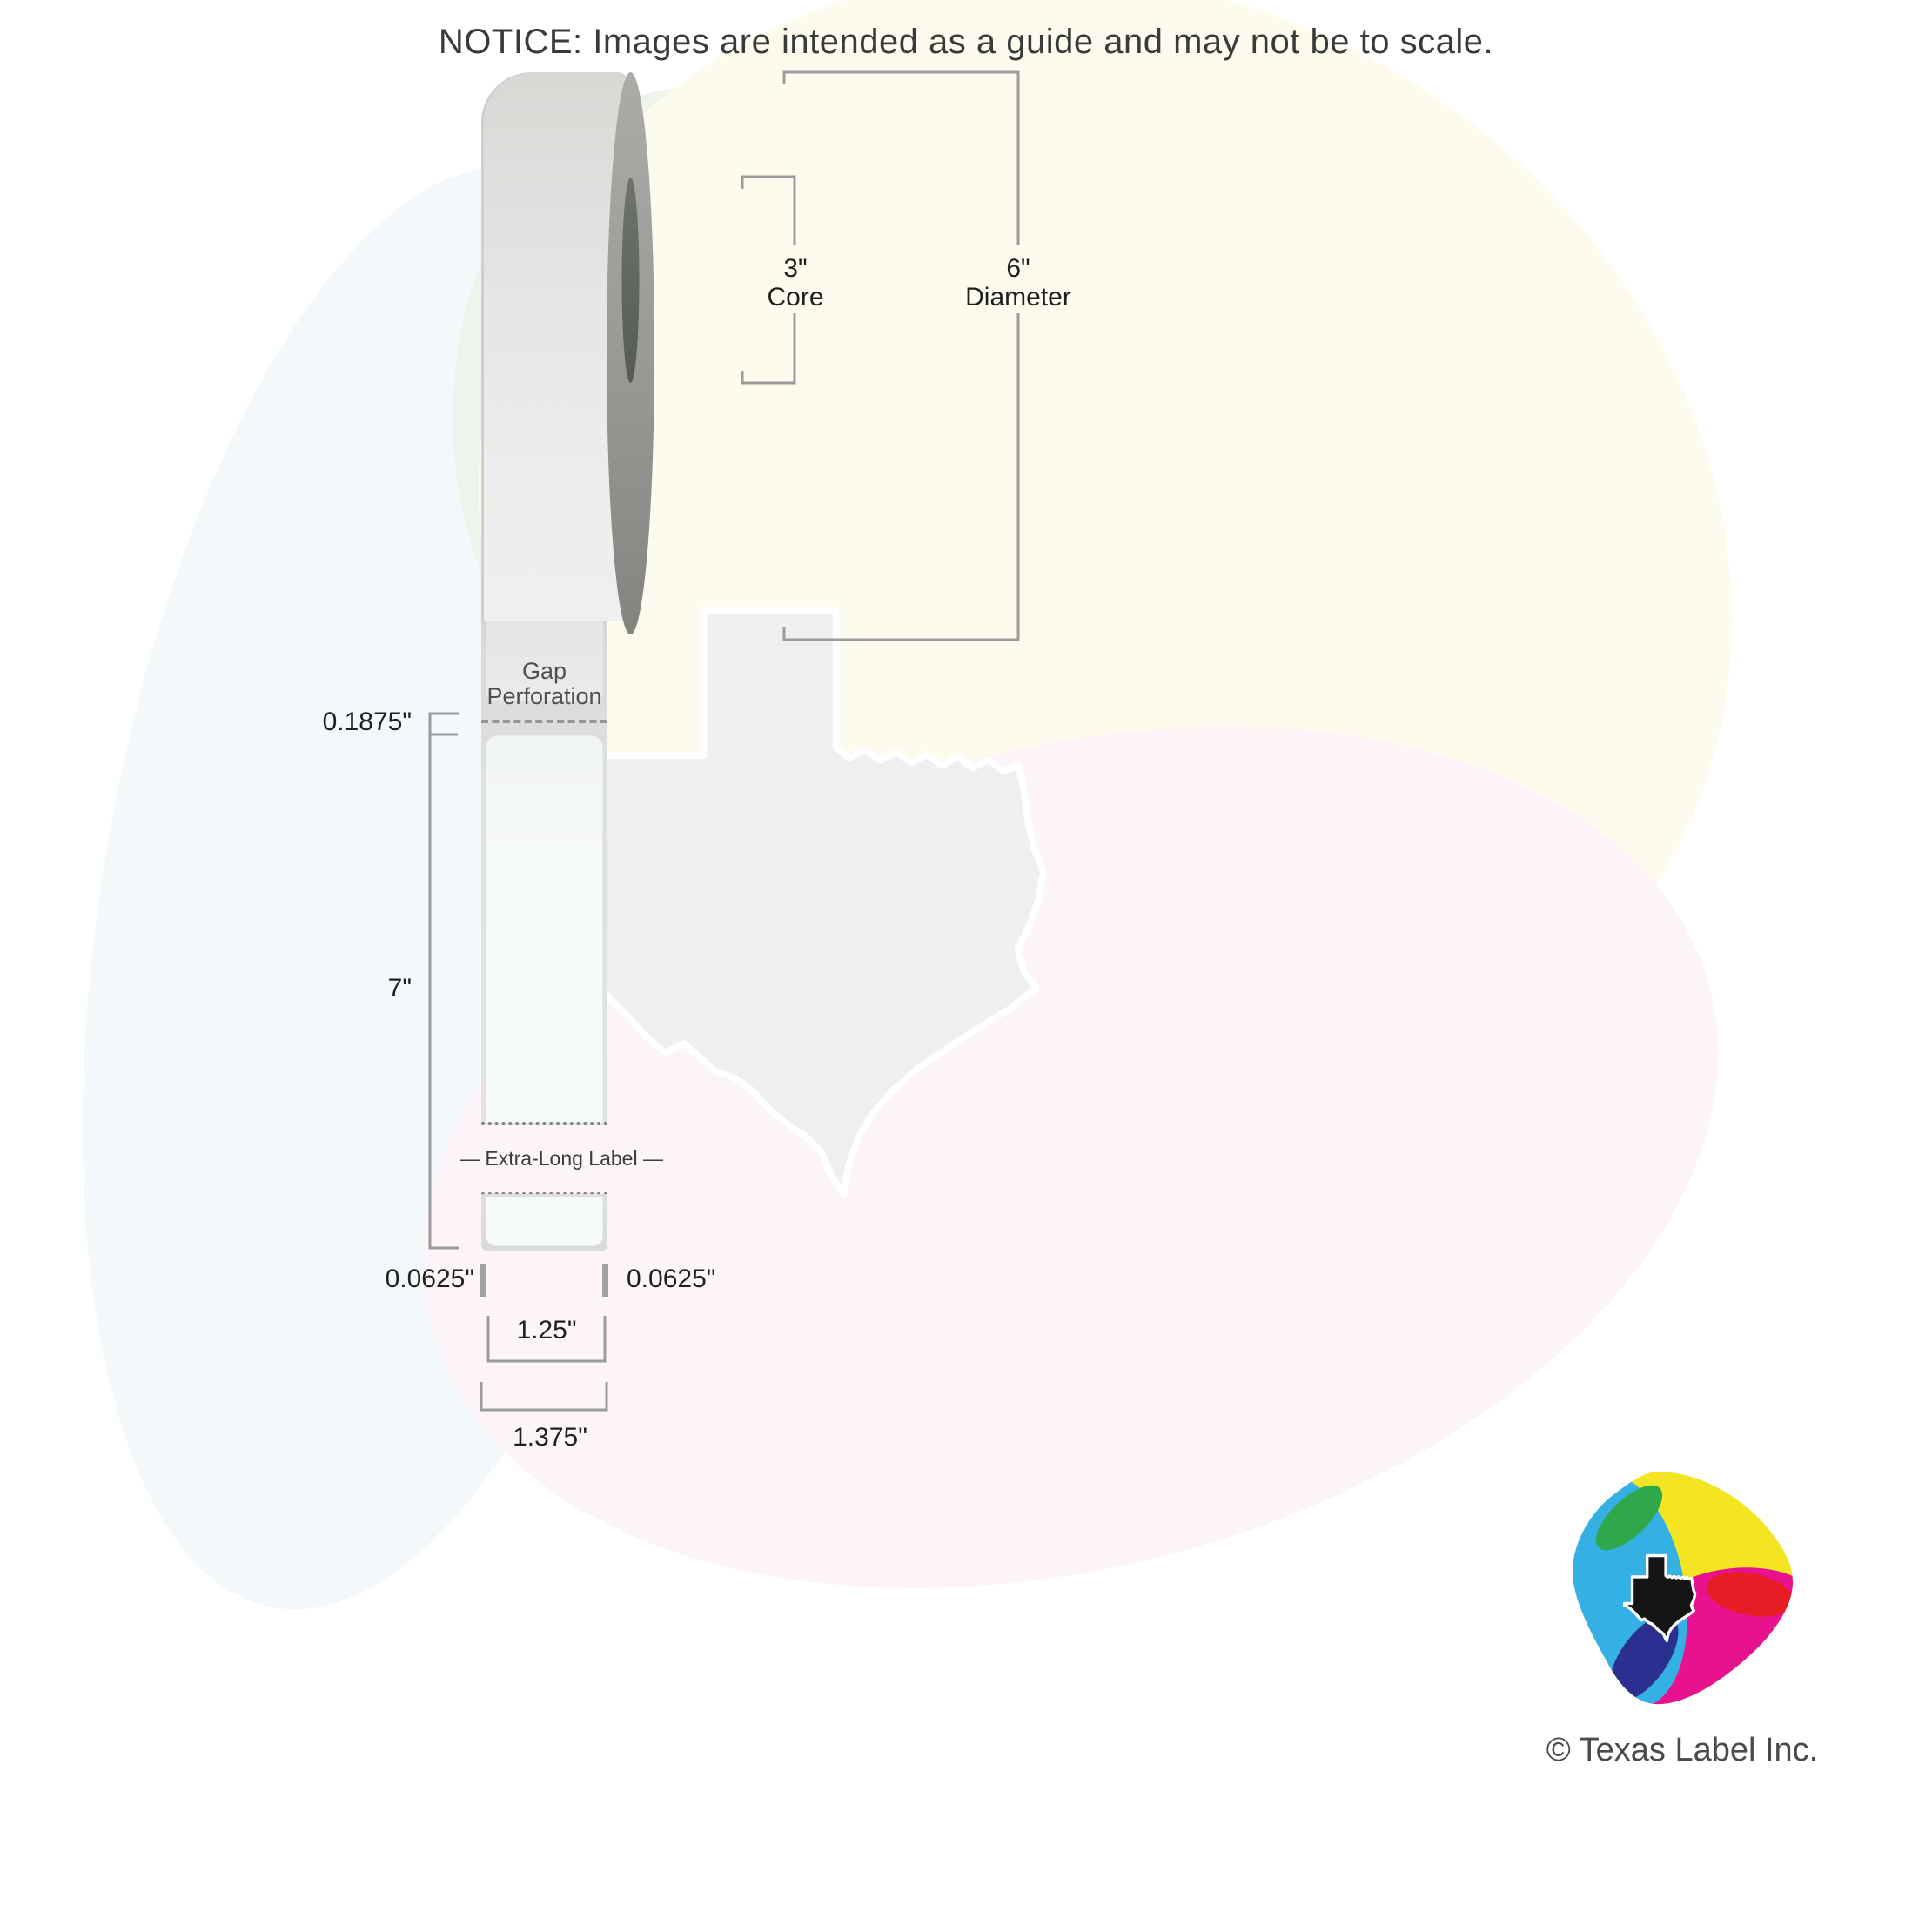 This screenshot has height=1932, width=1932. What do you see at coordinates (544, 721) in the screenshot?
I see `perforation-dashed-line` at bounding box center [544, 721].